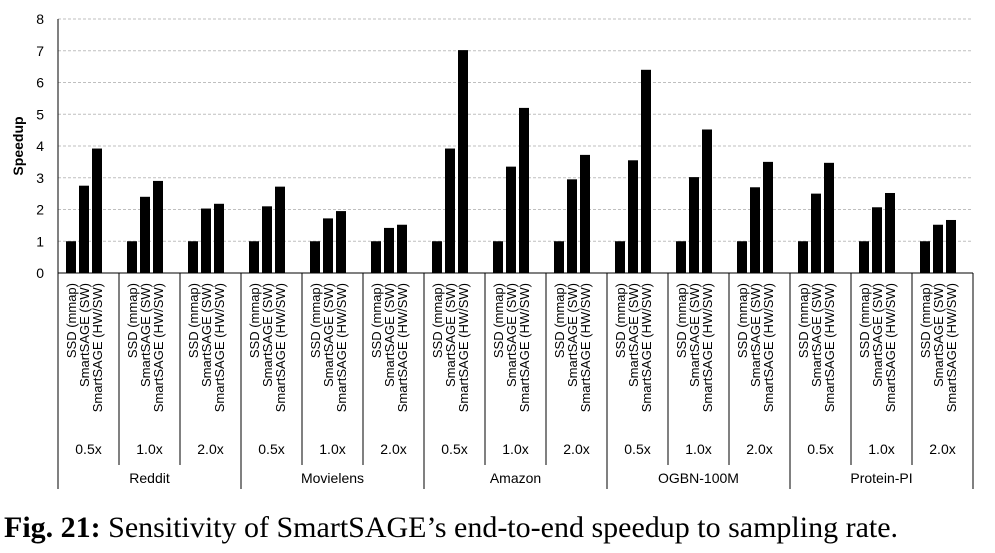 The height and width of the screenshot is (553, 995). I want to click on y-axis-title: Speedup, so click(18, 145).